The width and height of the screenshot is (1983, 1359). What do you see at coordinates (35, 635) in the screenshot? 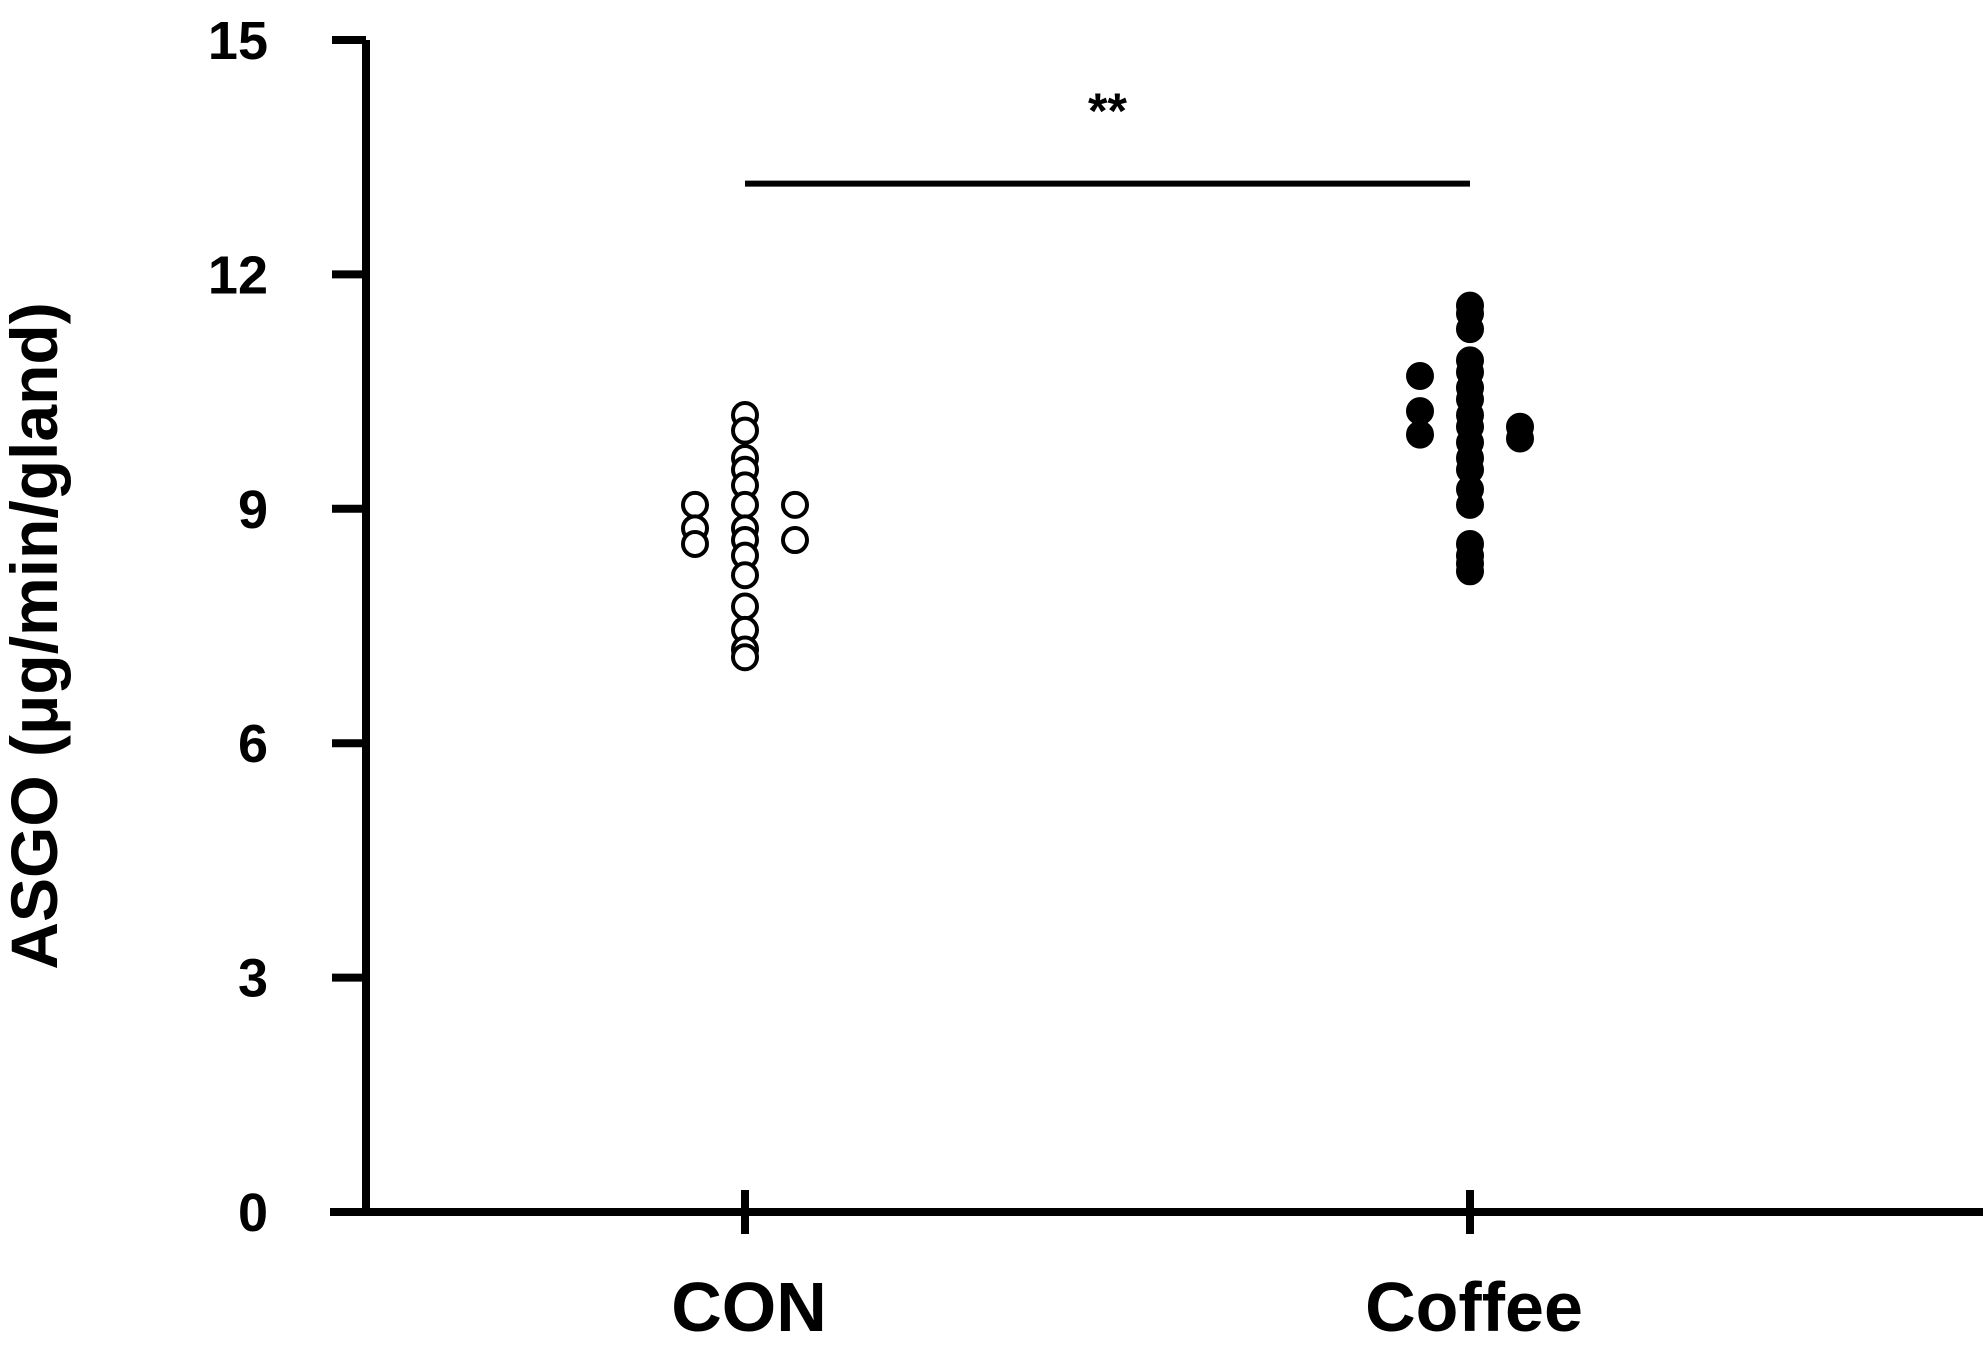
I see `y-axis-title: ASGO (μg/min/gland)` at bounding box center [35, 635].